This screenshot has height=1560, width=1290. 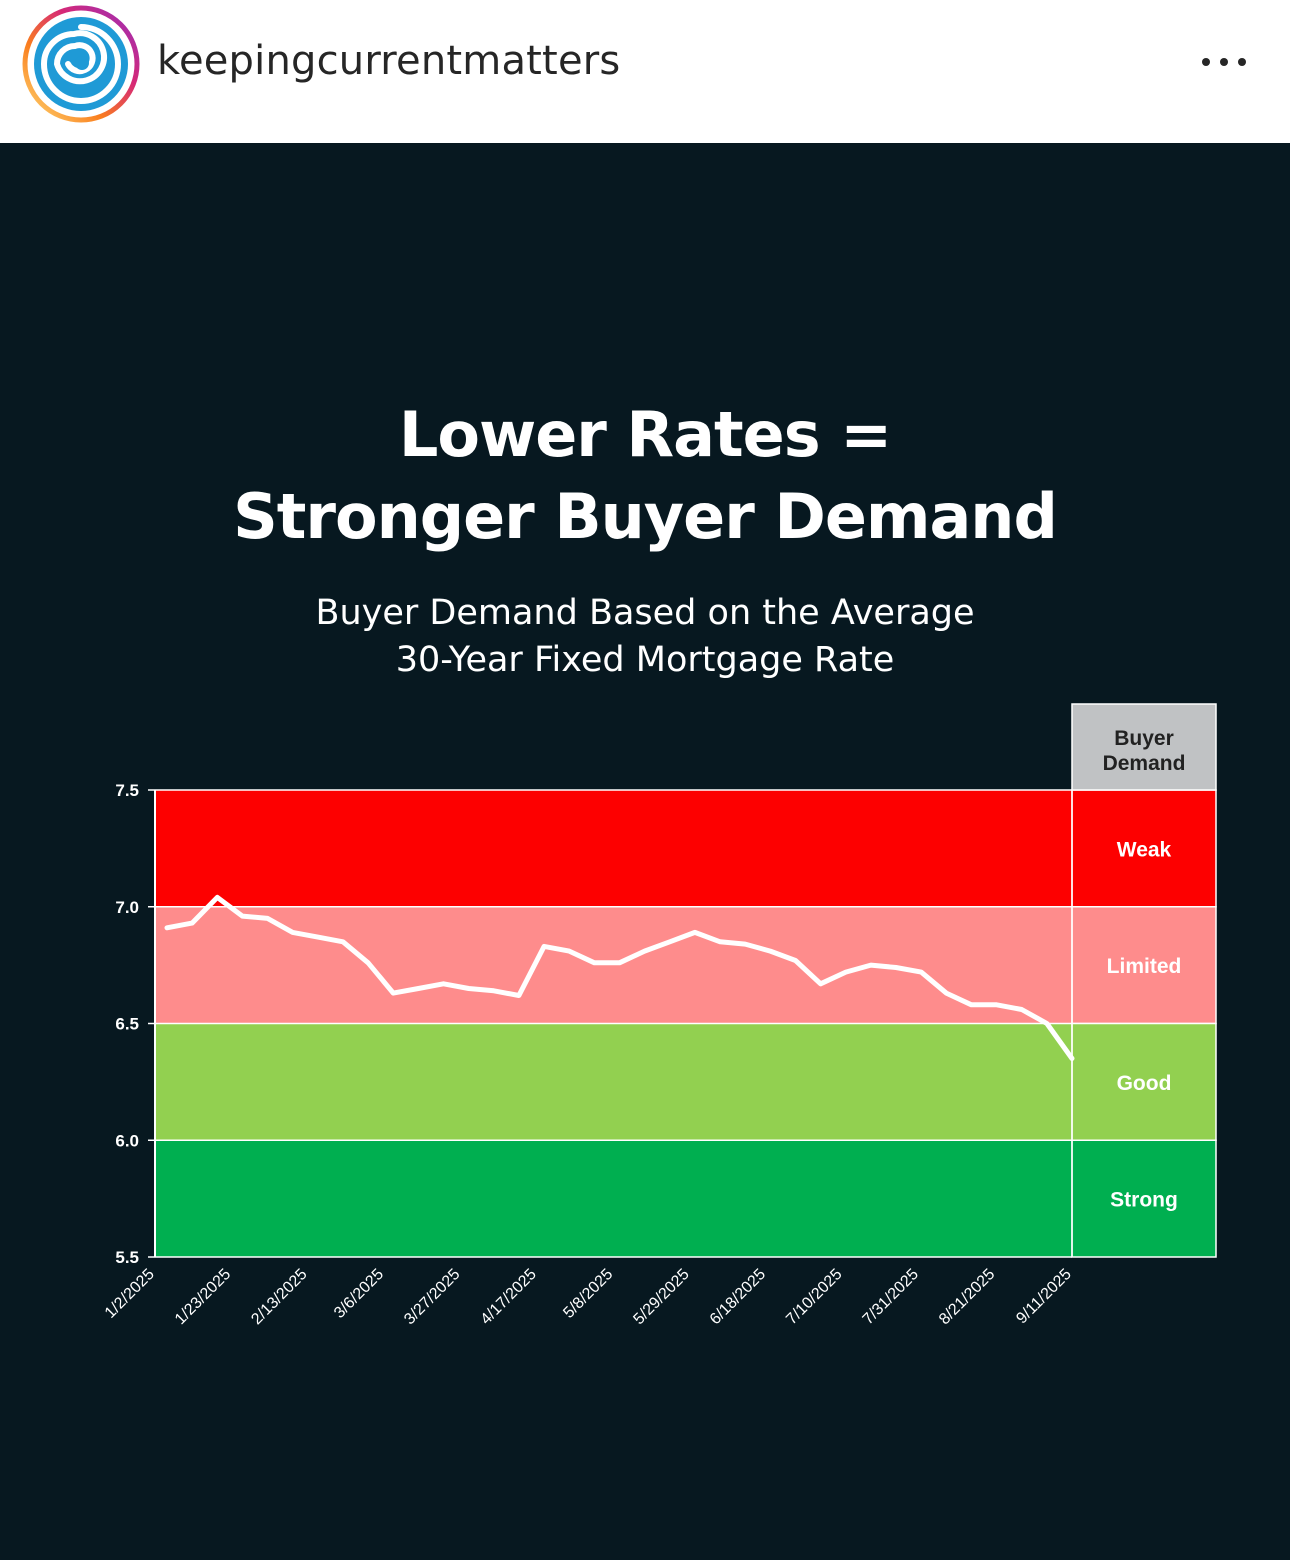 I want to click on legend-label-weak: Weak, so click(x=1144, y=849).